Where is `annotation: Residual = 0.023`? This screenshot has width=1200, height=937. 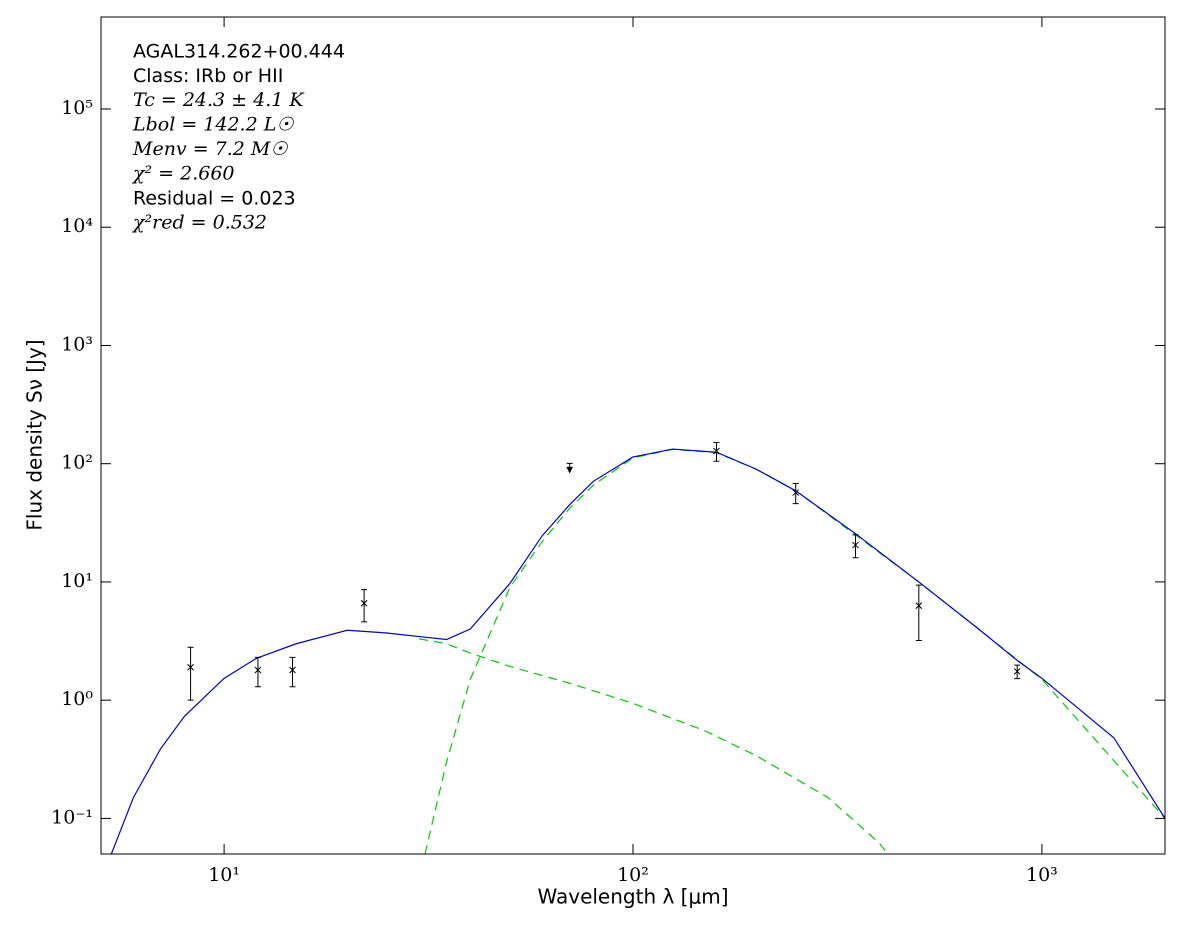 annotation: Residual = 0.023 is located at coordinates (214, 199).